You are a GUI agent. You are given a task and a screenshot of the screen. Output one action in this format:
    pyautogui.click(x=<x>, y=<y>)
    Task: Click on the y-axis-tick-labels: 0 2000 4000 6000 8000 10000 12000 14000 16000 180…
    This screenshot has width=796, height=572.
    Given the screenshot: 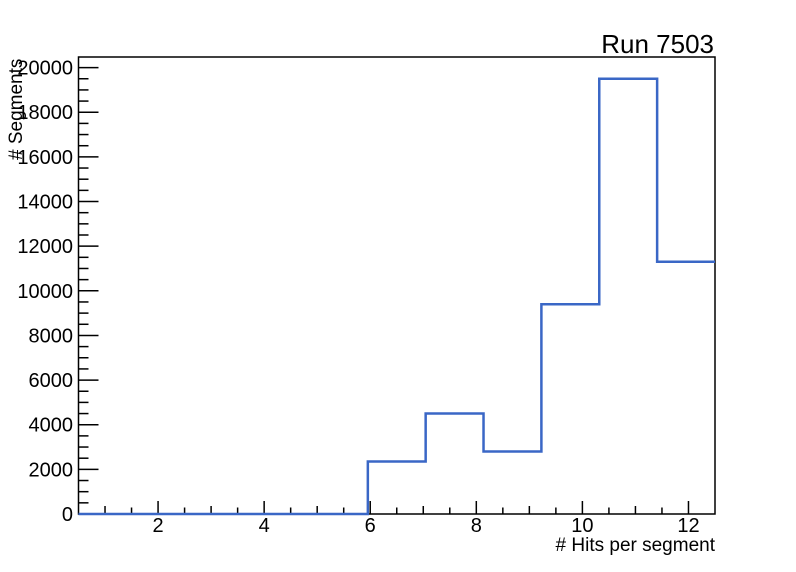 What is the action you would take?
    pyautogui.click(x=45, y=292)
    